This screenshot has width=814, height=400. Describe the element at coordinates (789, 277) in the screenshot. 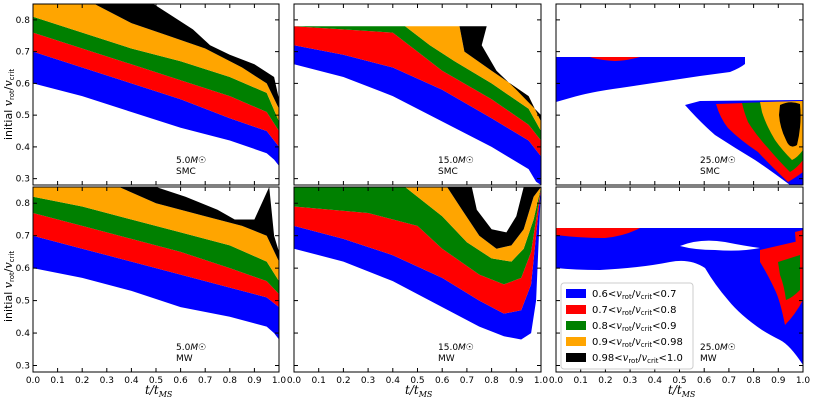

I see `p6-green-region` at that location.